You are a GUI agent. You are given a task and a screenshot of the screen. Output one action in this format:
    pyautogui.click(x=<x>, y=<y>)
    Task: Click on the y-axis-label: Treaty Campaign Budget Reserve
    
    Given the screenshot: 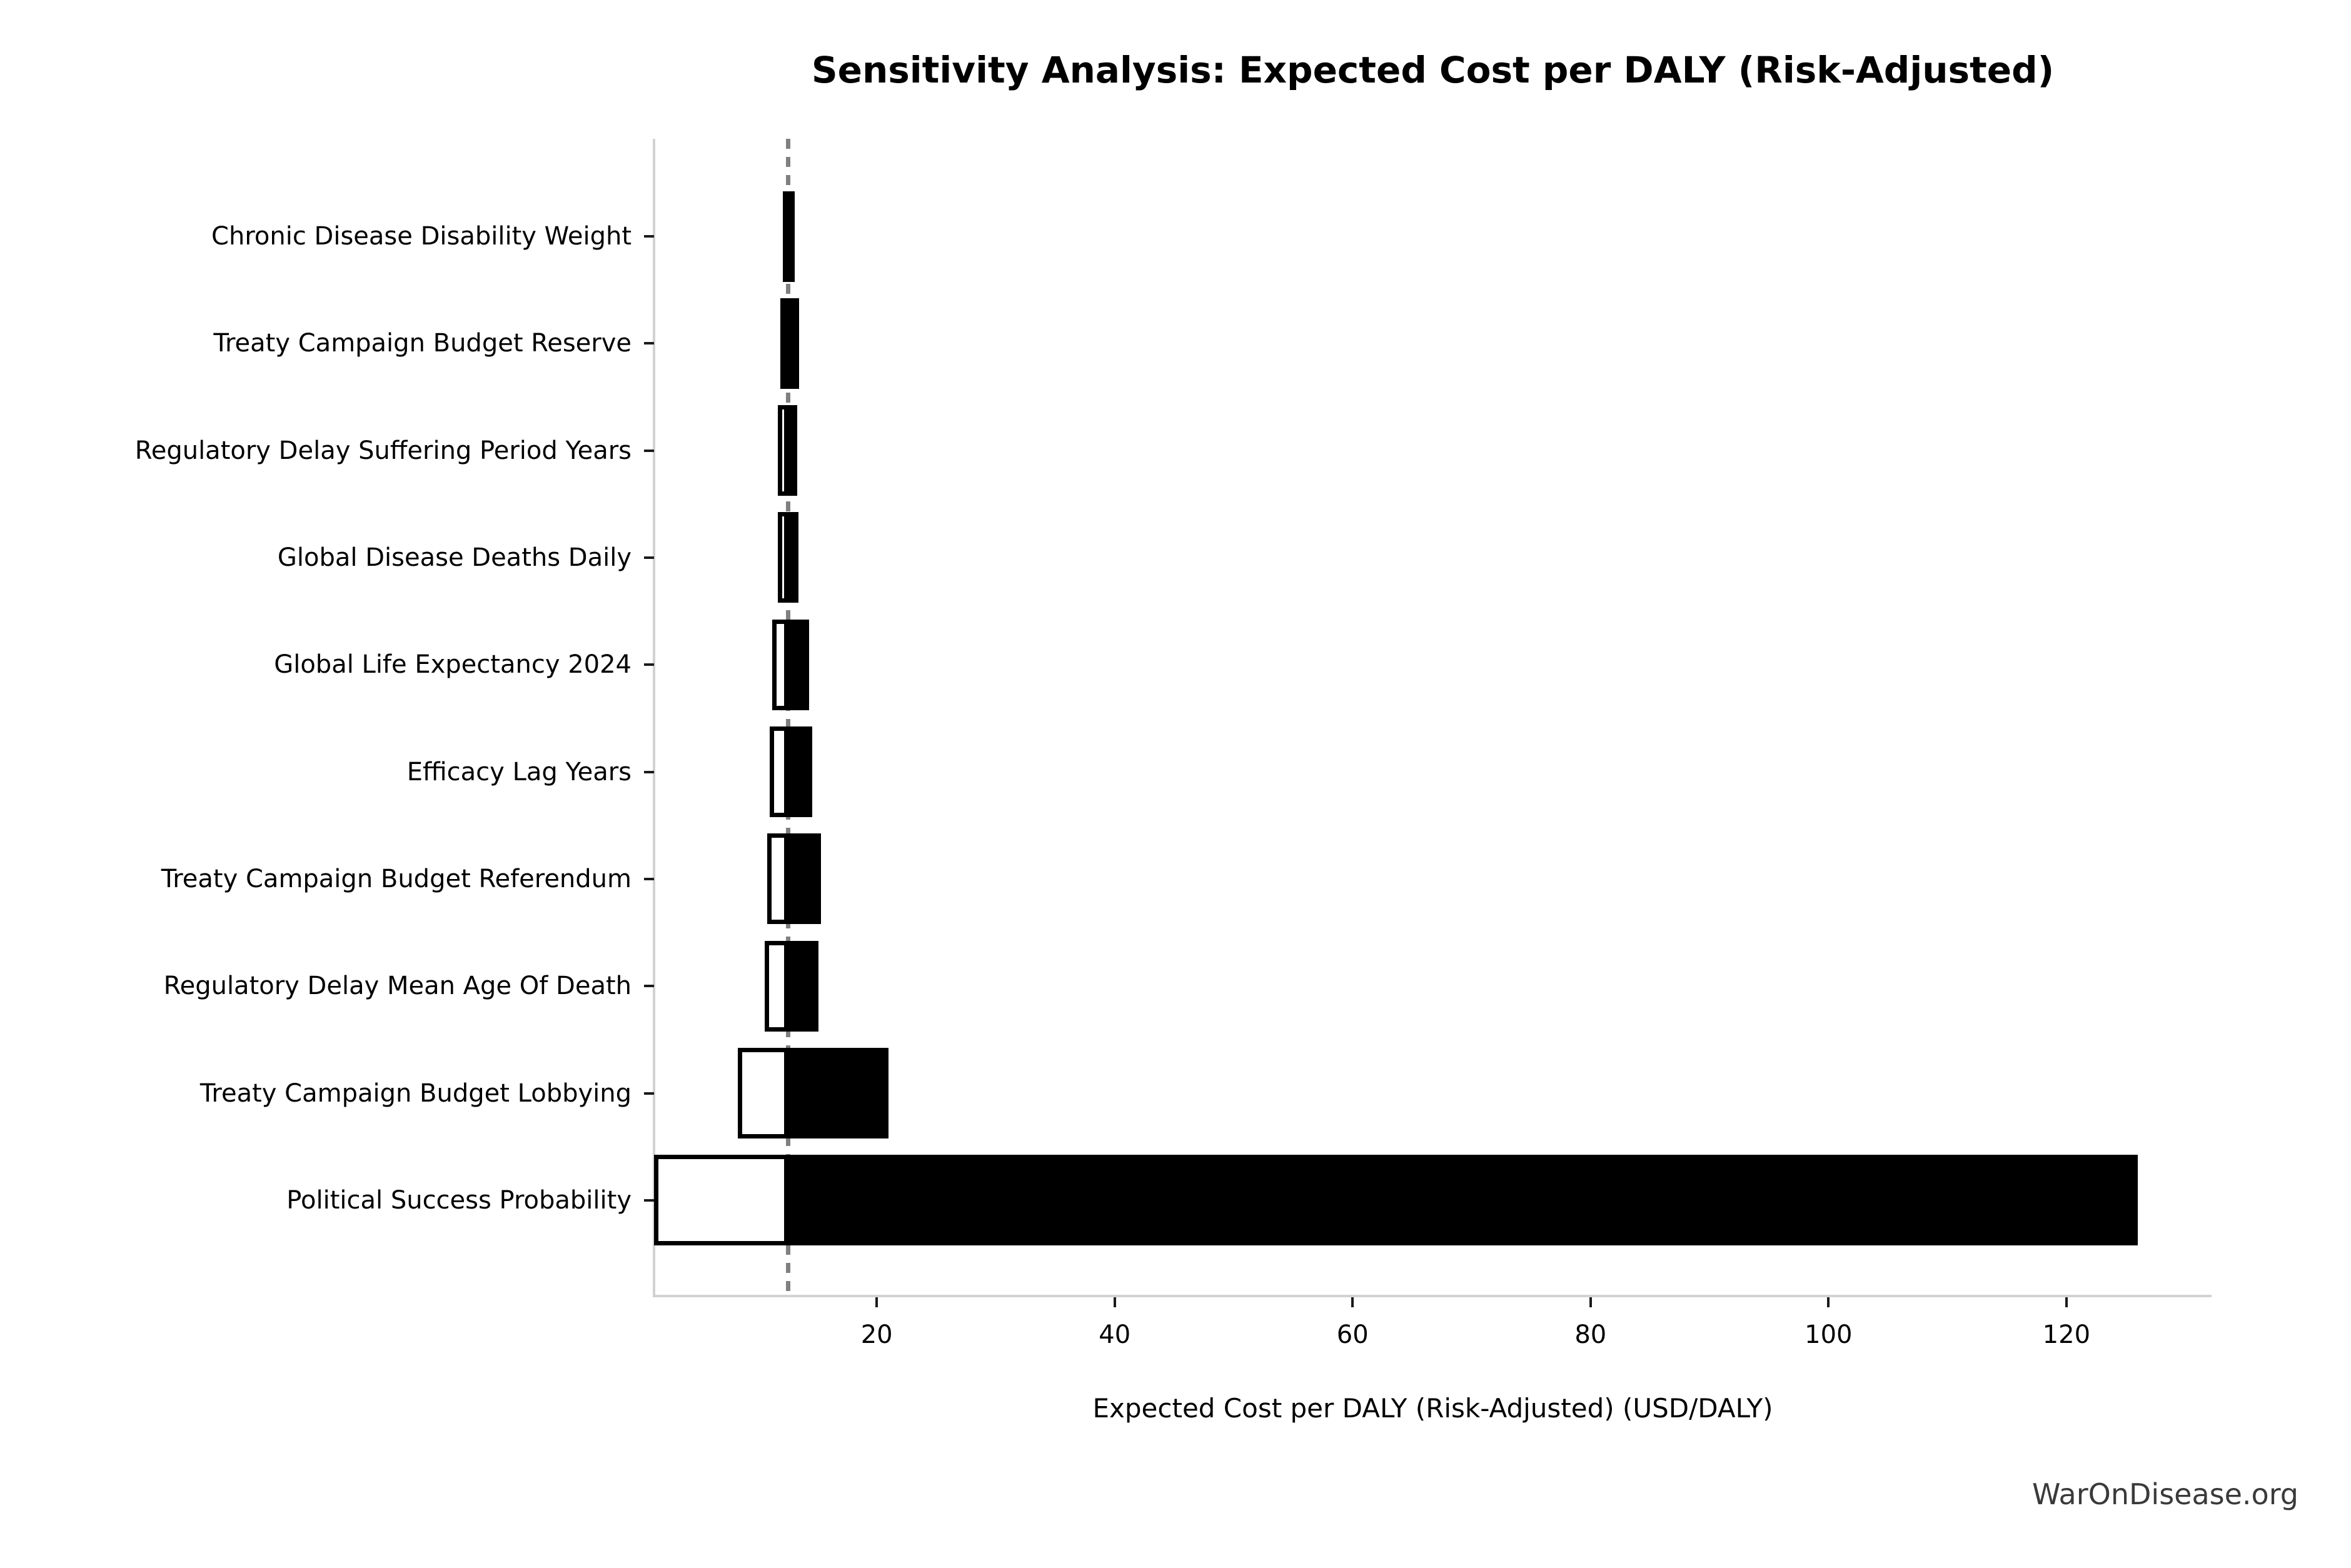 What is the action you would take?
    pyautogui.click(x=422, y=343)
    